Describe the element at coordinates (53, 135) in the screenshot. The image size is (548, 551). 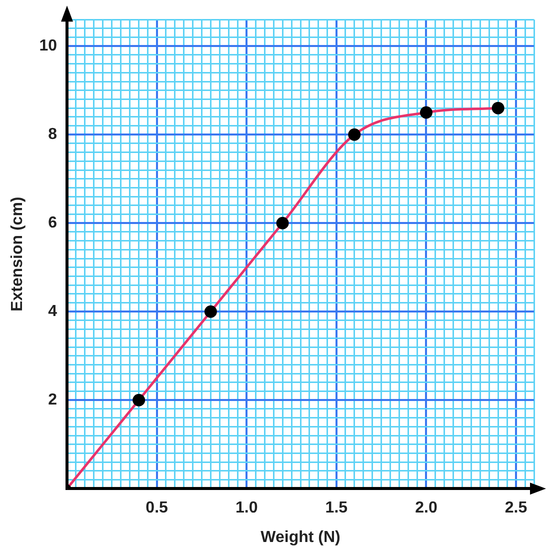
I see `y-tick-label: 8` at that location.